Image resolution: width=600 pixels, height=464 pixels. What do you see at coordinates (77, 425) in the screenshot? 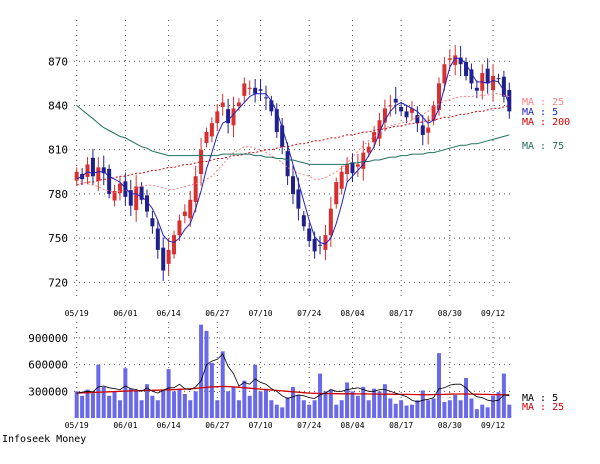
I see `volume-x-tick-label: 05/19` at bounding box center [77, 425].